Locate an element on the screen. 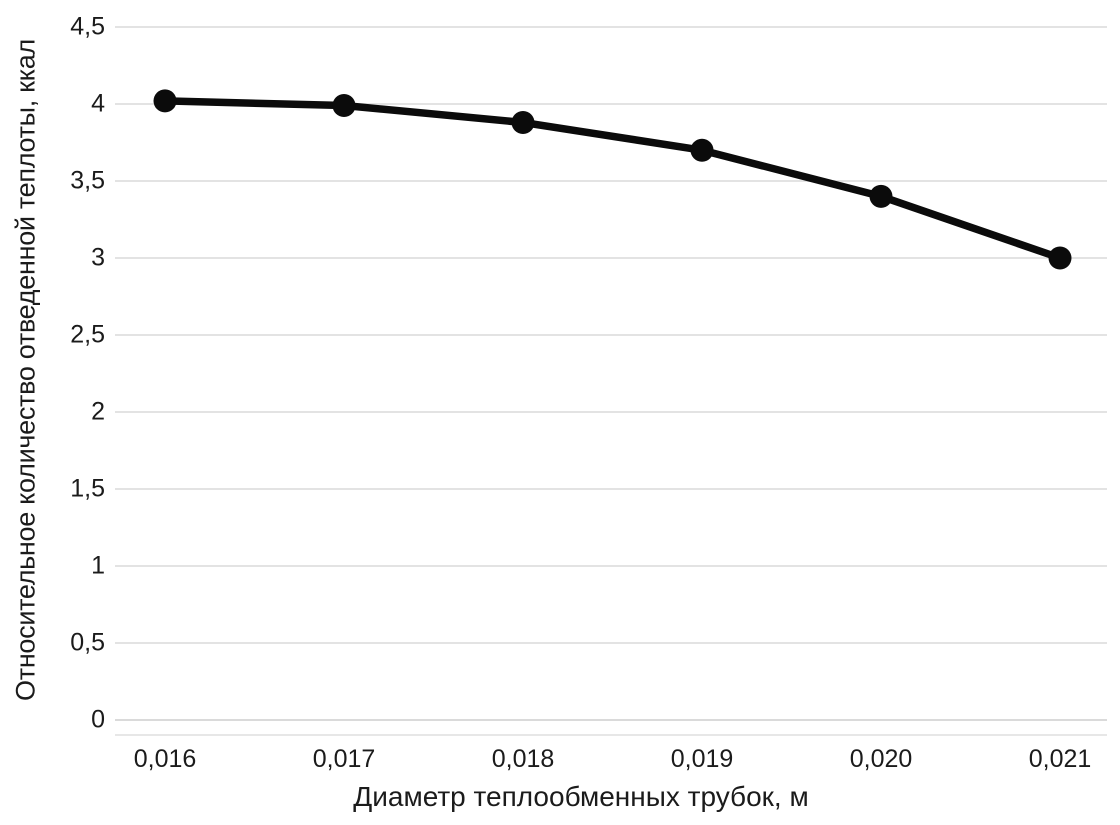 This screenshot has width=1120, height=825. y-tick-label: 4 is located at coordinates (98, 103).